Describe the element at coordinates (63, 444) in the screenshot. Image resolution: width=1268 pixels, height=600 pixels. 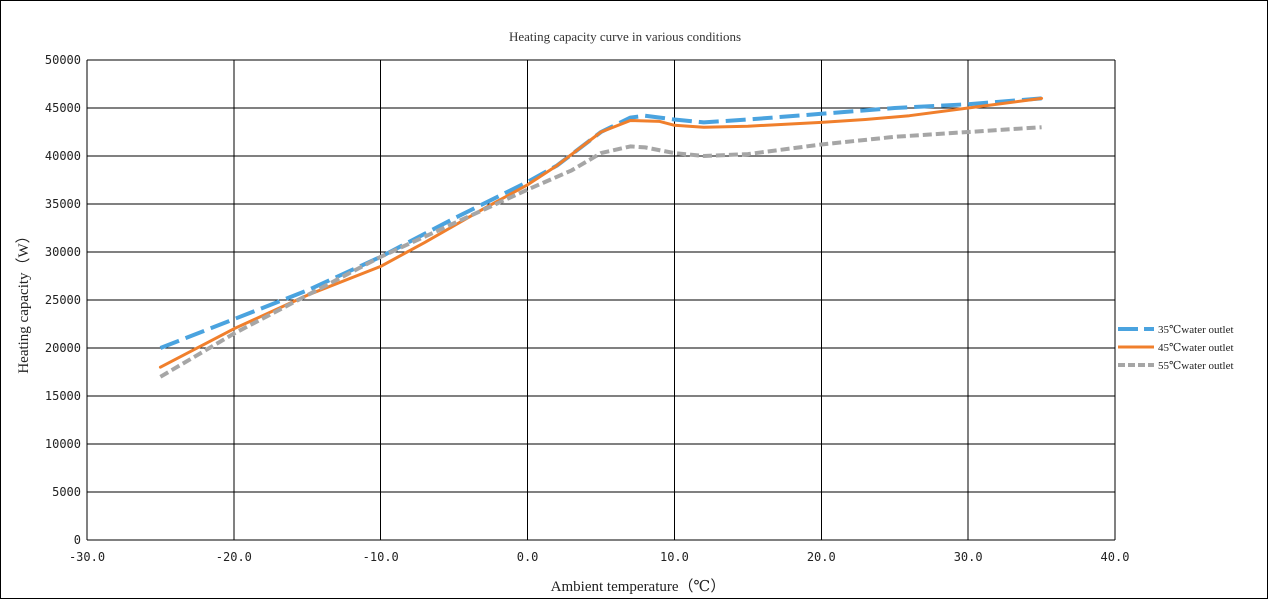
I see `y-tick-label: 10000` at that location.